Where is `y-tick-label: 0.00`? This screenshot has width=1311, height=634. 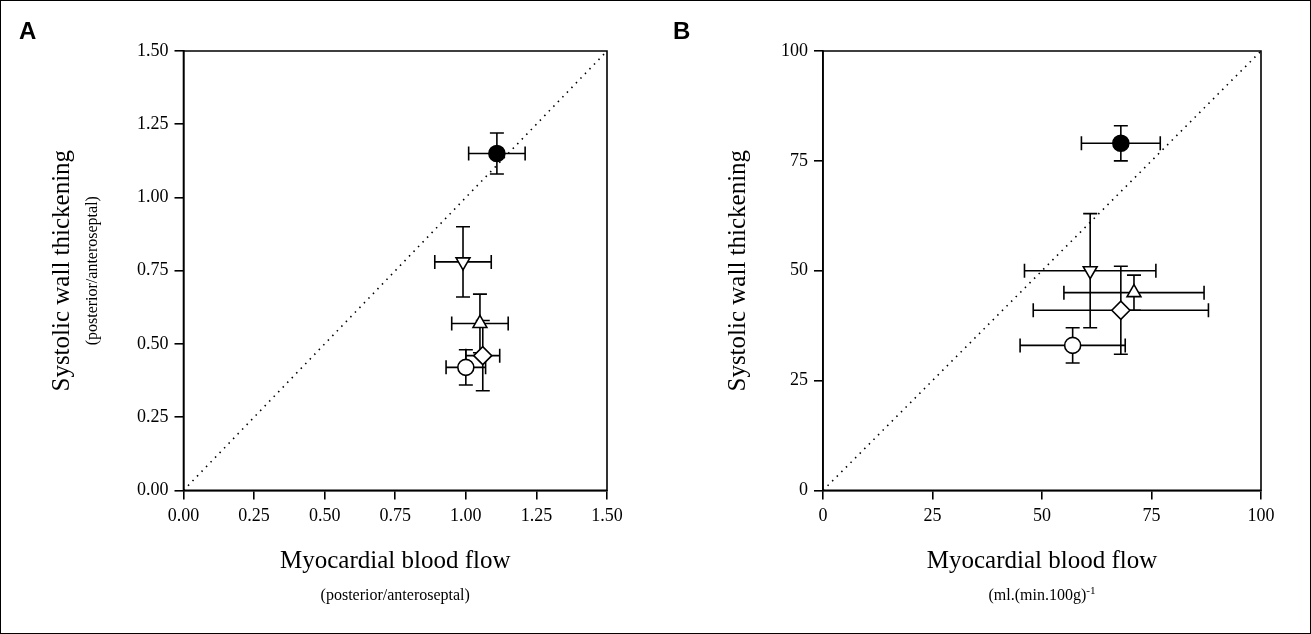 y-tick-label: 0.00 is located at coordinates (153, 489).